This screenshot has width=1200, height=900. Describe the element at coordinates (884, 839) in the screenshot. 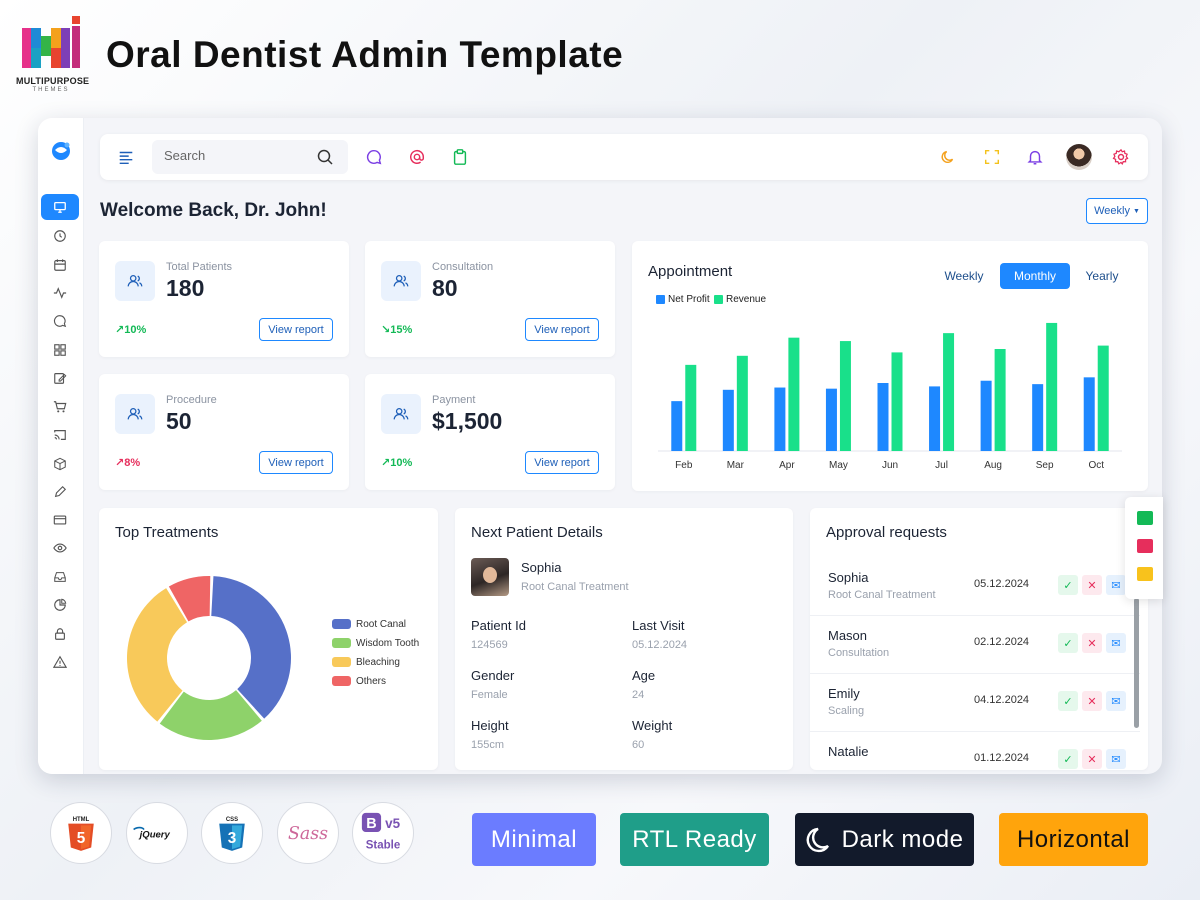

I see `feature-dark-mode: Dark mode` at that location.